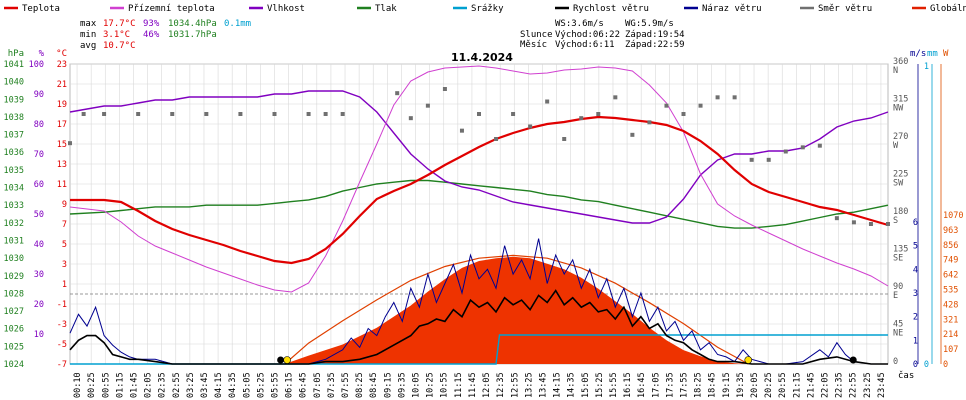 This screenshot has width=966, height=400. I want to click on legend-label: Náraz větru, so click(732, 9).